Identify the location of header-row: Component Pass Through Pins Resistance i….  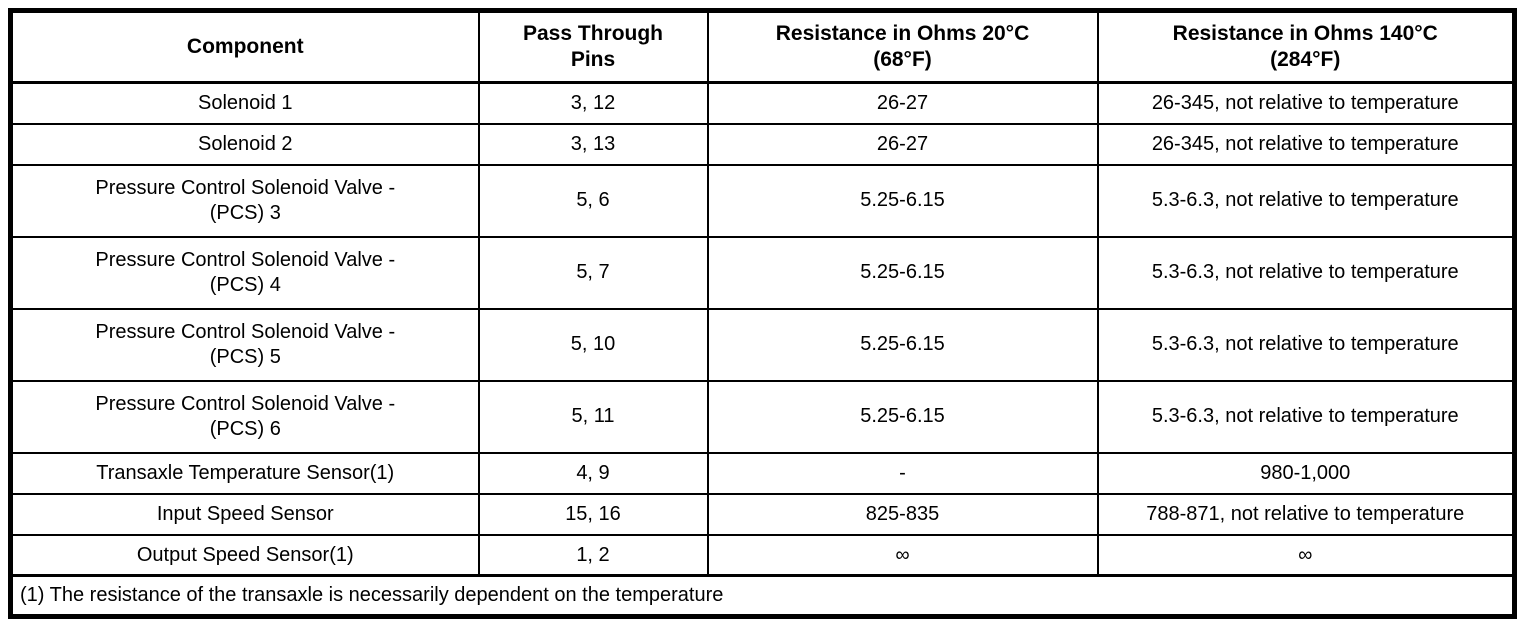
(762, 46).